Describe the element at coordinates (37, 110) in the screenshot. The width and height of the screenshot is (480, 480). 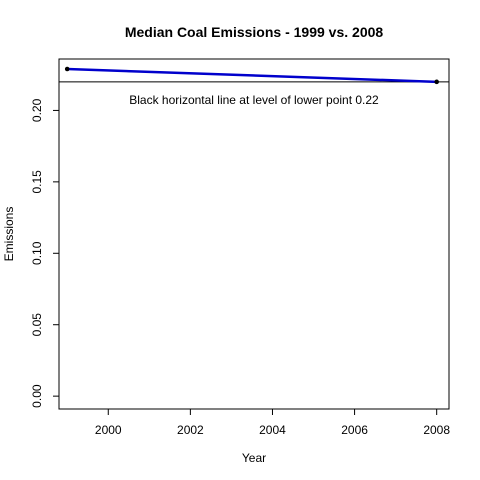
I see `y-tick-label: 0.20` at that location.